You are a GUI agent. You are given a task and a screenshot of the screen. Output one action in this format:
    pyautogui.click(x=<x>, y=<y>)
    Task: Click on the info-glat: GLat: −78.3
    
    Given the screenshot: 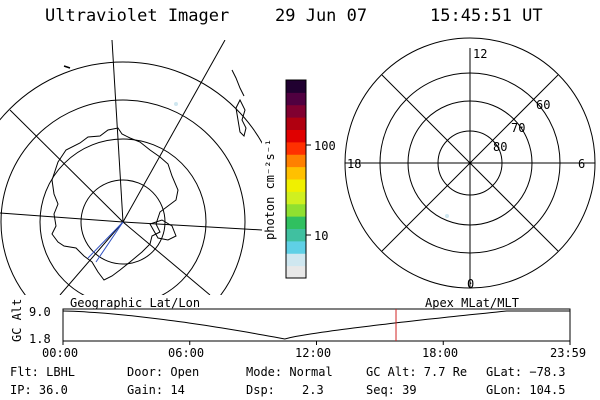 What is the action you would take?
    pyautogui.click(x=526, y=372)
    